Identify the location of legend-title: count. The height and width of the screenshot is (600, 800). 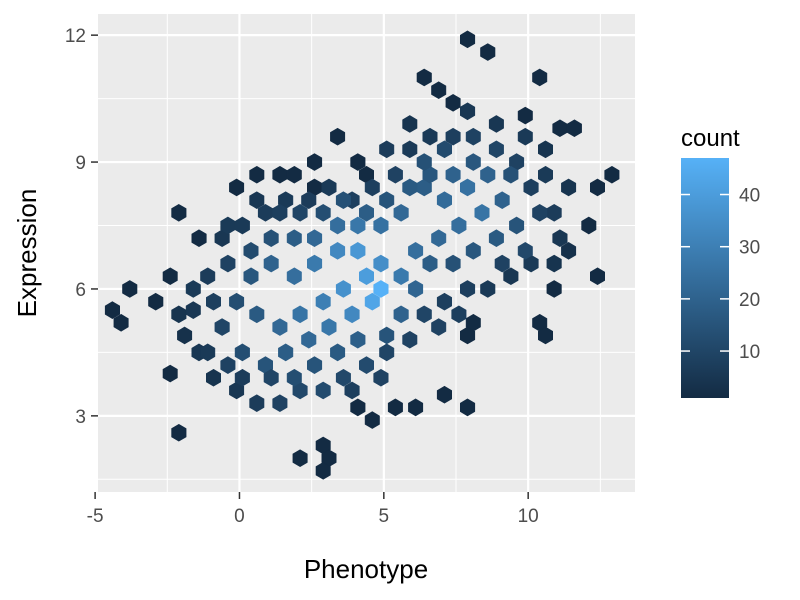
(710, 138).